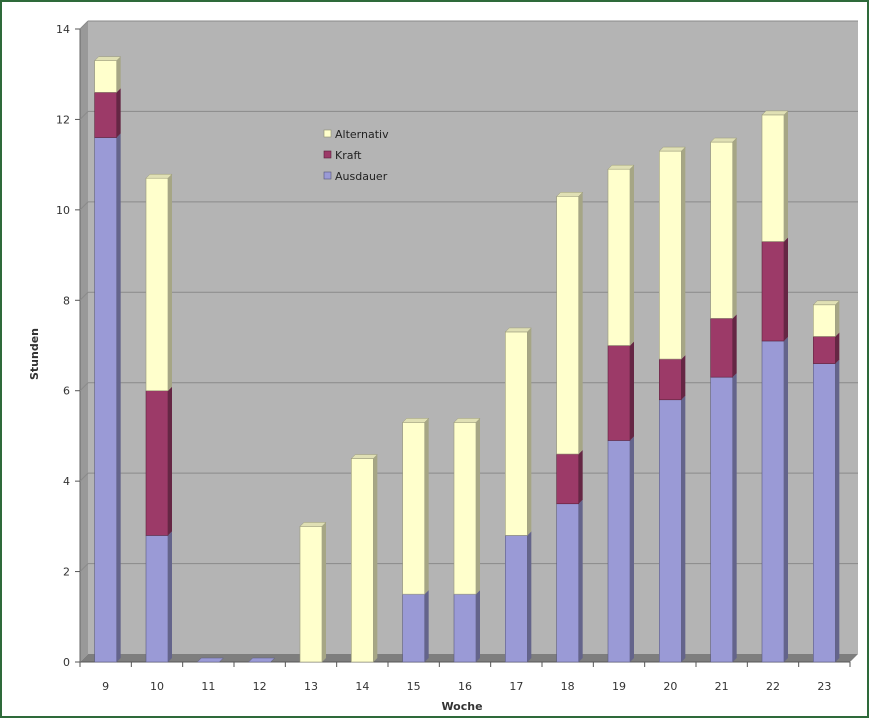 The width and height of the screenshot is (869, 718). What do you see at coordinates (66, 662) in the screenshot?
I see `y-tick-label: 0` at bounding box center [66, 662].